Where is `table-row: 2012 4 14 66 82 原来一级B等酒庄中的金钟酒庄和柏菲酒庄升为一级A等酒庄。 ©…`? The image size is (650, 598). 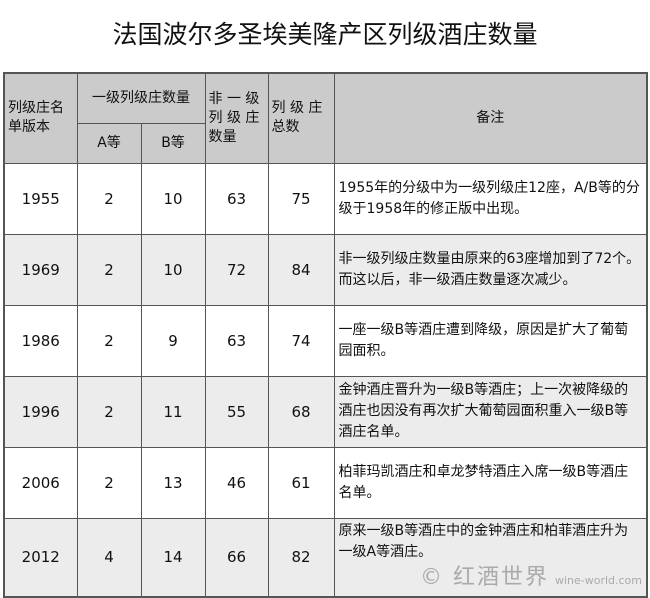 table-row: 2012 4 14 66 82 原来一级B等酒庄中的金钟酒庄和柏菲酒庄升为一级A等酒庄。 ©… is located at coordinates (325, 557).